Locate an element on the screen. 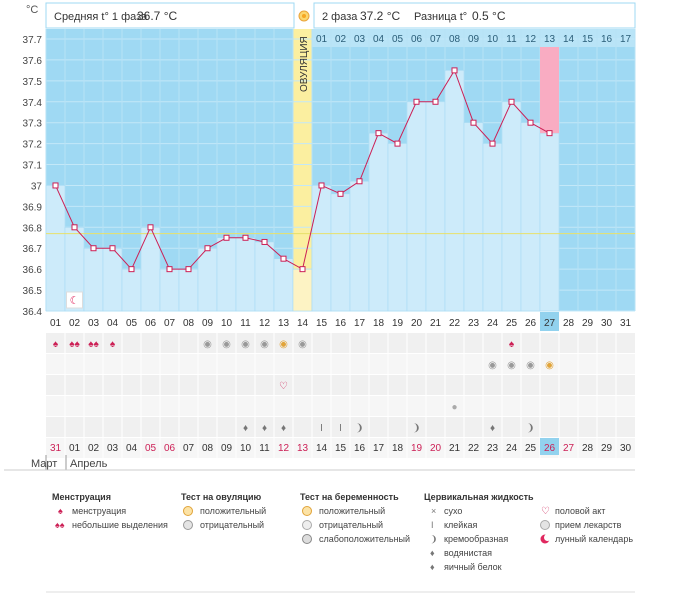 The width and height of the screenshot is (675, 597). legend-pregnancy-title: Тест на беременность is located at coordinates (349, 497).